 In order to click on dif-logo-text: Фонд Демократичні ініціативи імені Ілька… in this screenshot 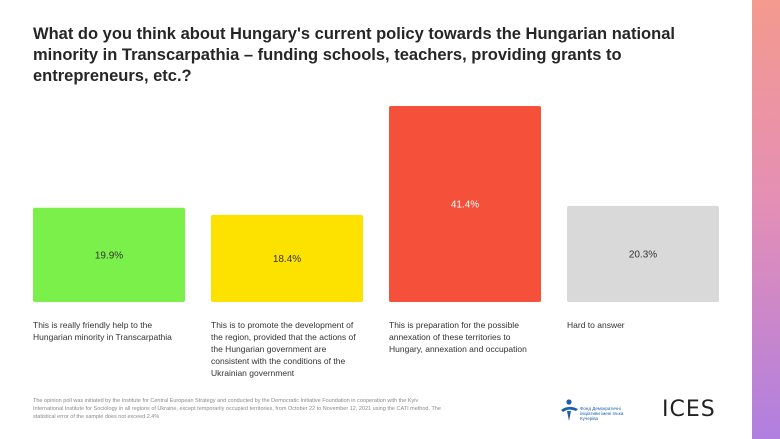, I will do `click(602, 413)`.